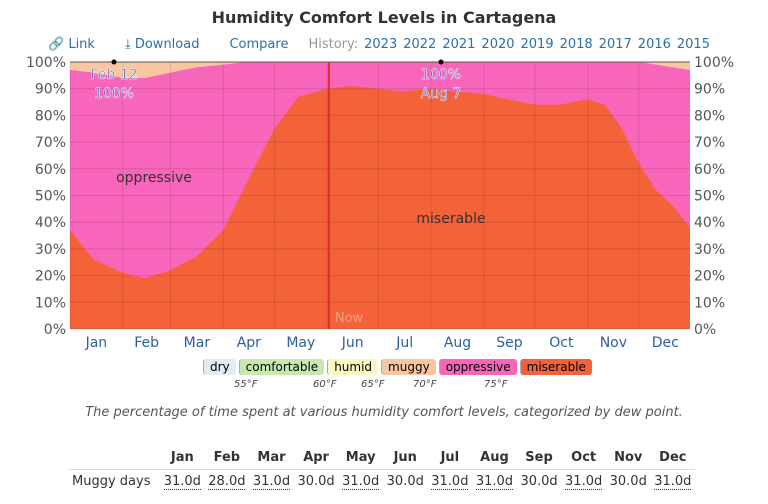 This screenshot has width=768, height=504. I want to click on table-header-Nov: Nov, so click(628, 457).